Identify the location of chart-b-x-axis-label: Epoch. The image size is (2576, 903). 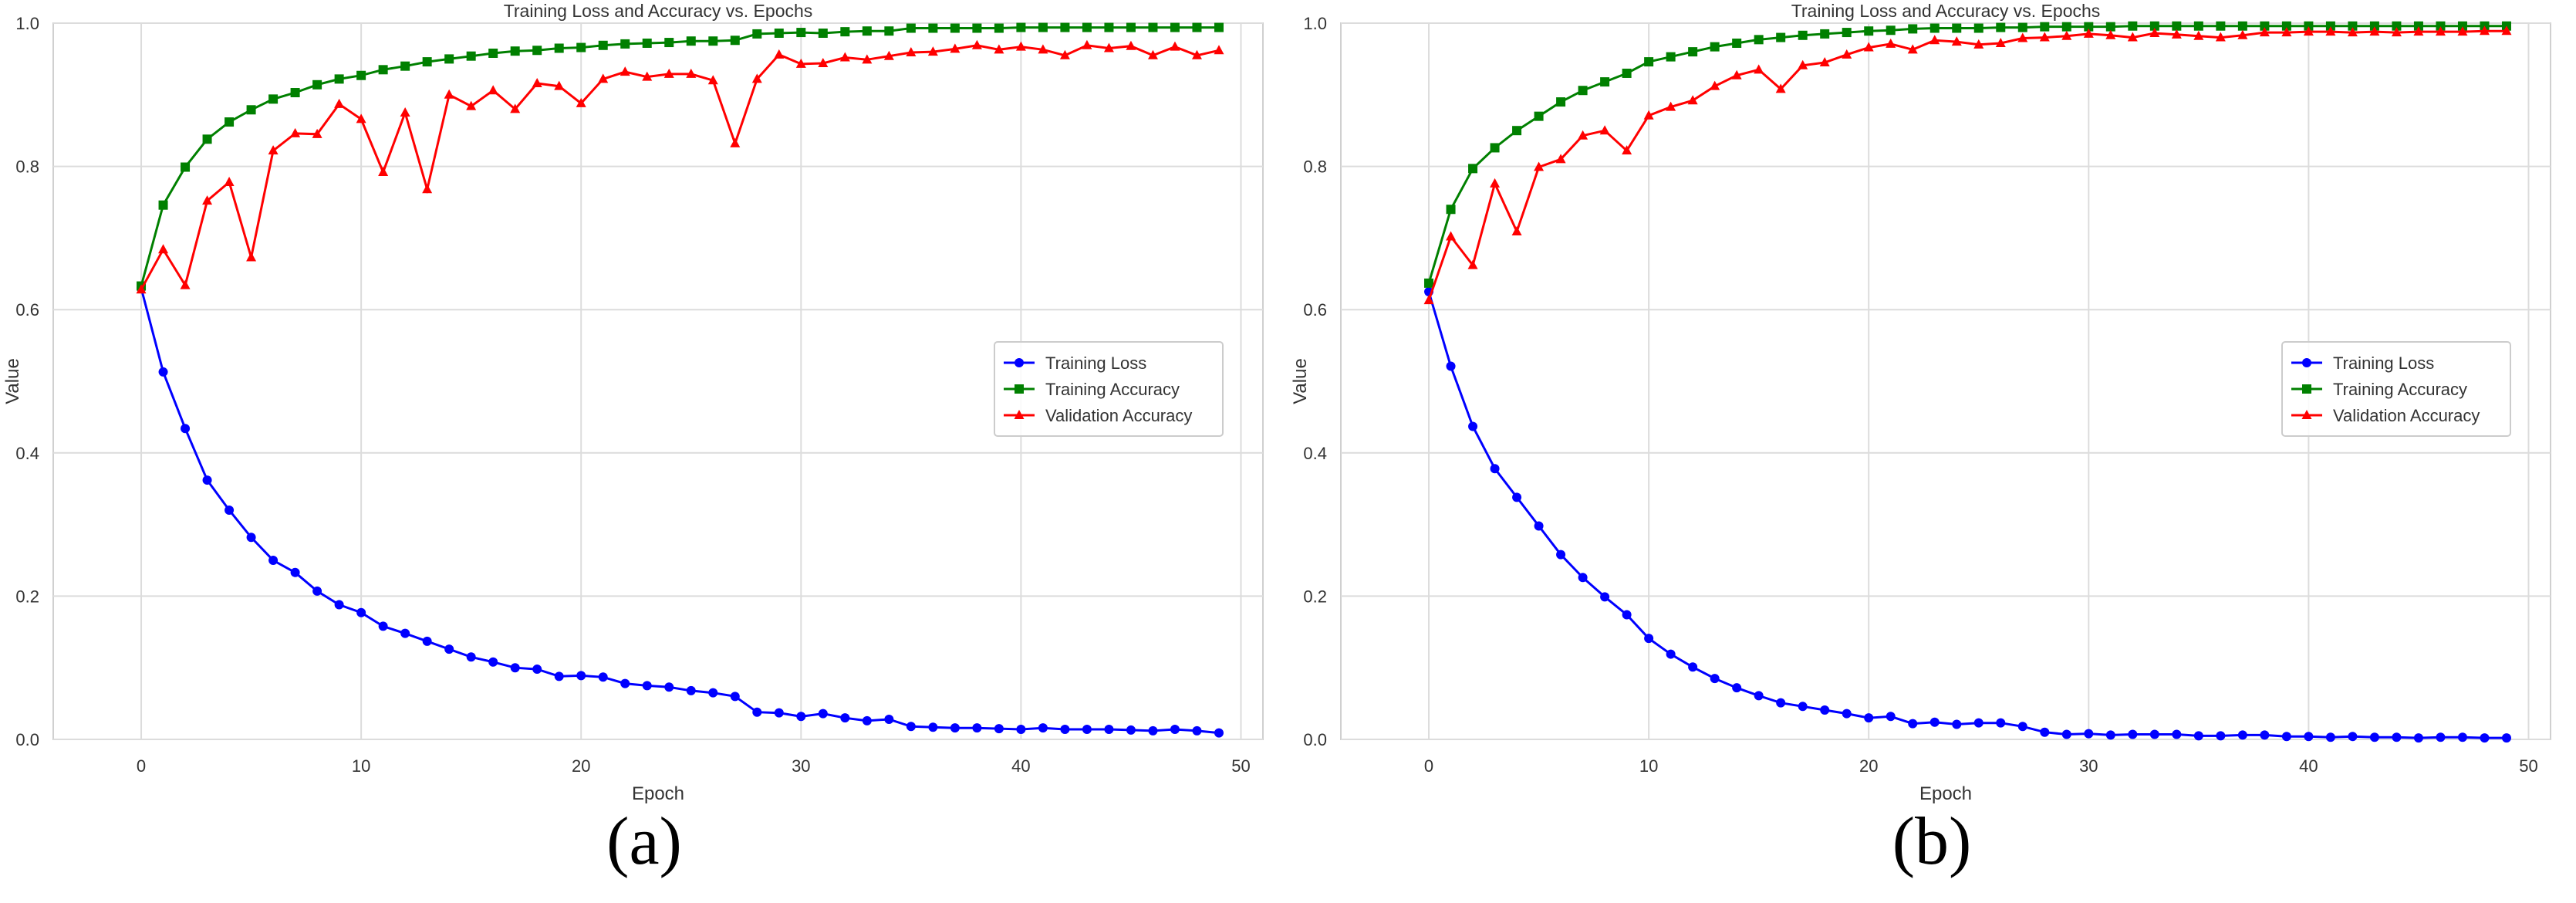
(1946, 793).